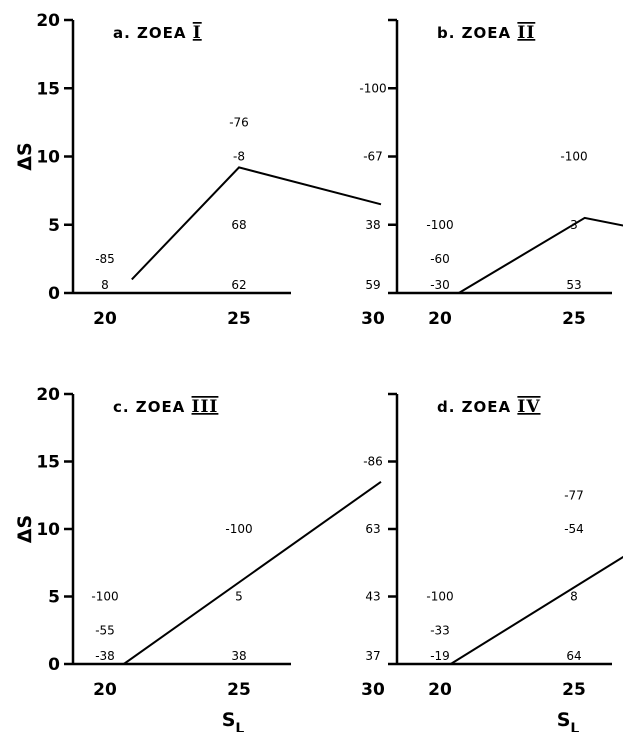  What do you see at coordinates (105, 285) in the screenshot?
I see `panel-a-point-label: 8` at bounding box center [105, 285].